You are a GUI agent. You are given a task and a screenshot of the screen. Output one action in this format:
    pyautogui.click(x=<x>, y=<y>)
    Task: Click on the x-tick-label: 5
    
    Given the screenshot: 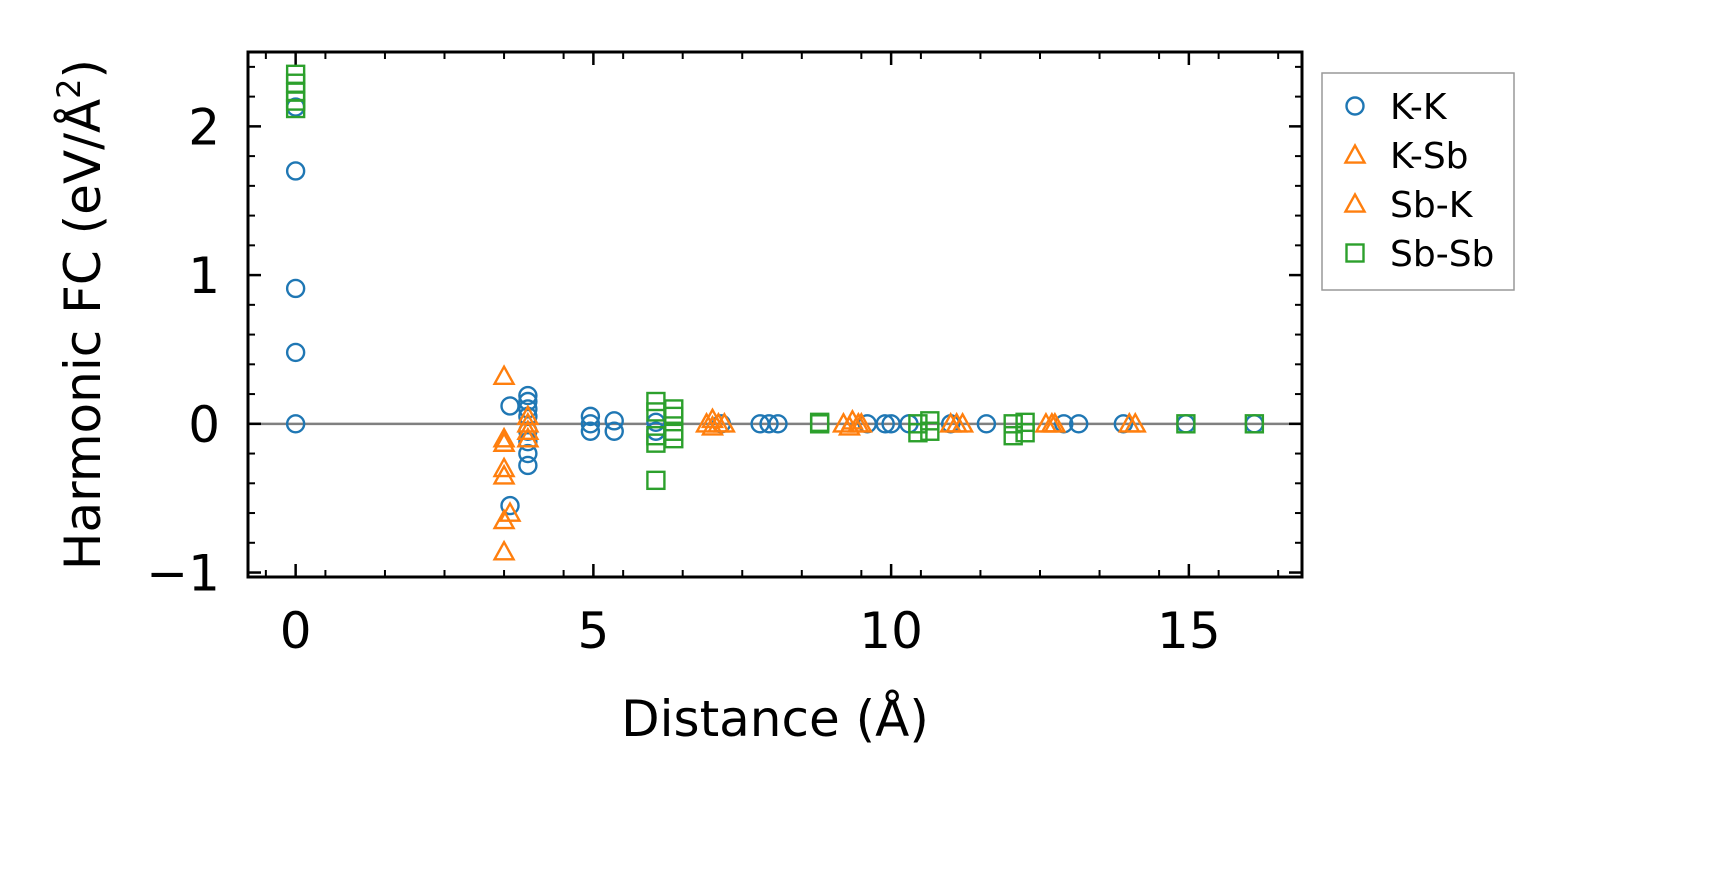 What is the action you would take?
    pyautogui.click(x=593, y=631)
    